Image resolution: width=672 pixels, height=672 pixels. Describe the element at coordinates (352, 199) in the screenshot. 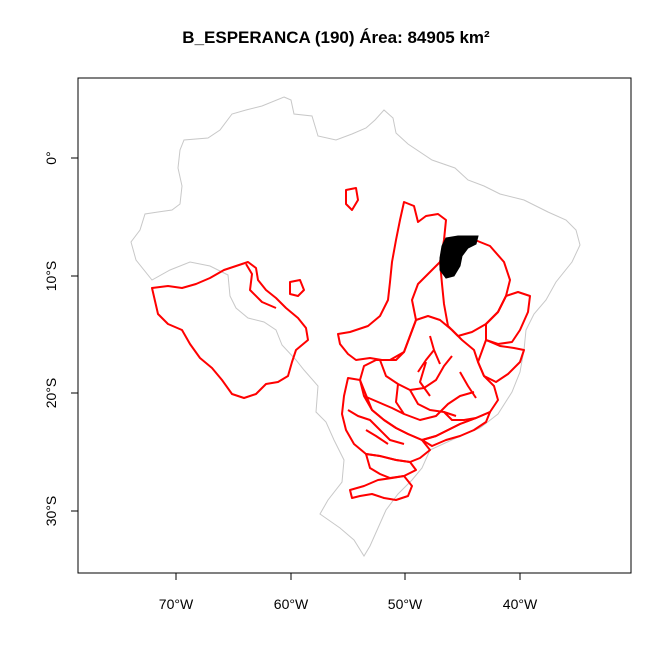

I see `basin-tocantins-north` at that location.